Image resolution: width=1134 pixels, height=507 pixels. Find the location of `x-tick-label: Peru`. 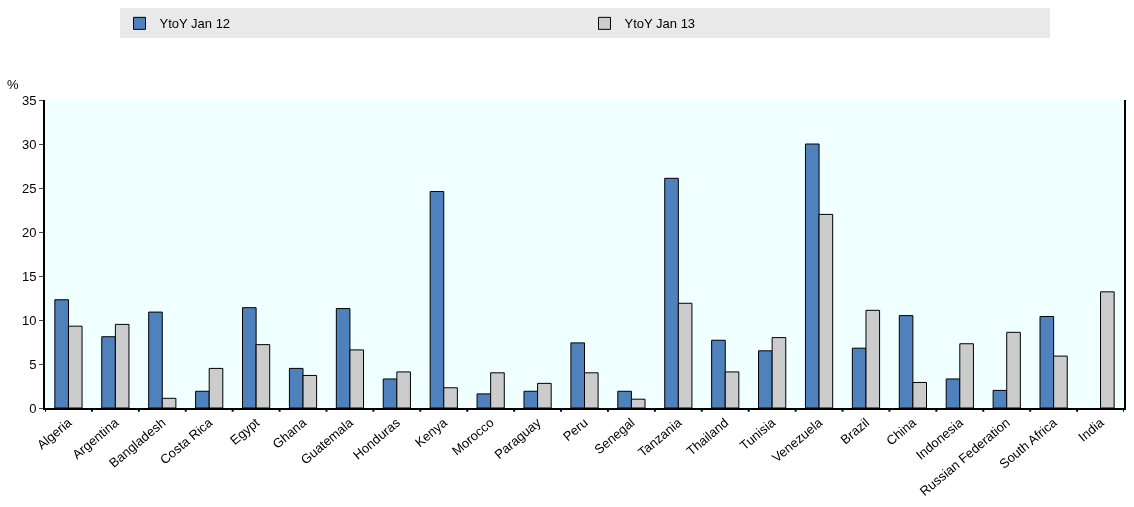

x-tick-label: Peru is located at coordinates (575, 429).